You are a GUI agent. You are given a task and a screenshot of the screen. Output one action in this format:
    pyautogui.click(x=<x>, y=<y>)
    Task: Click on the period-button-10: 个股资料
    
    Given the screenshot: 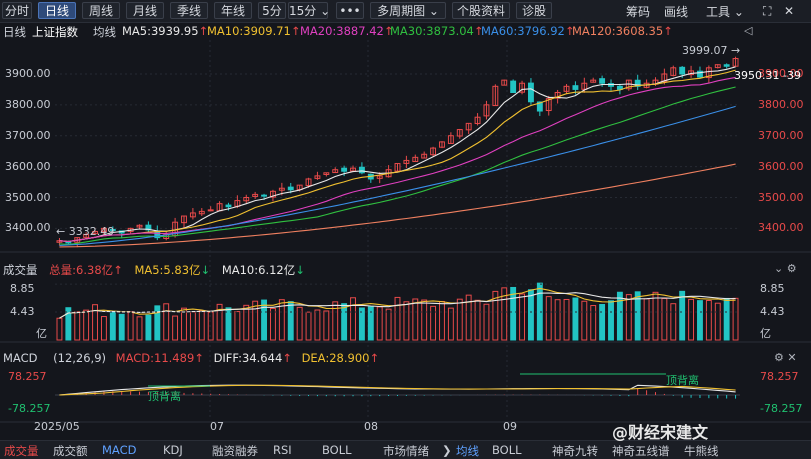 What is the action you would take?
    pyautogui.click(x=481, y=10)
    